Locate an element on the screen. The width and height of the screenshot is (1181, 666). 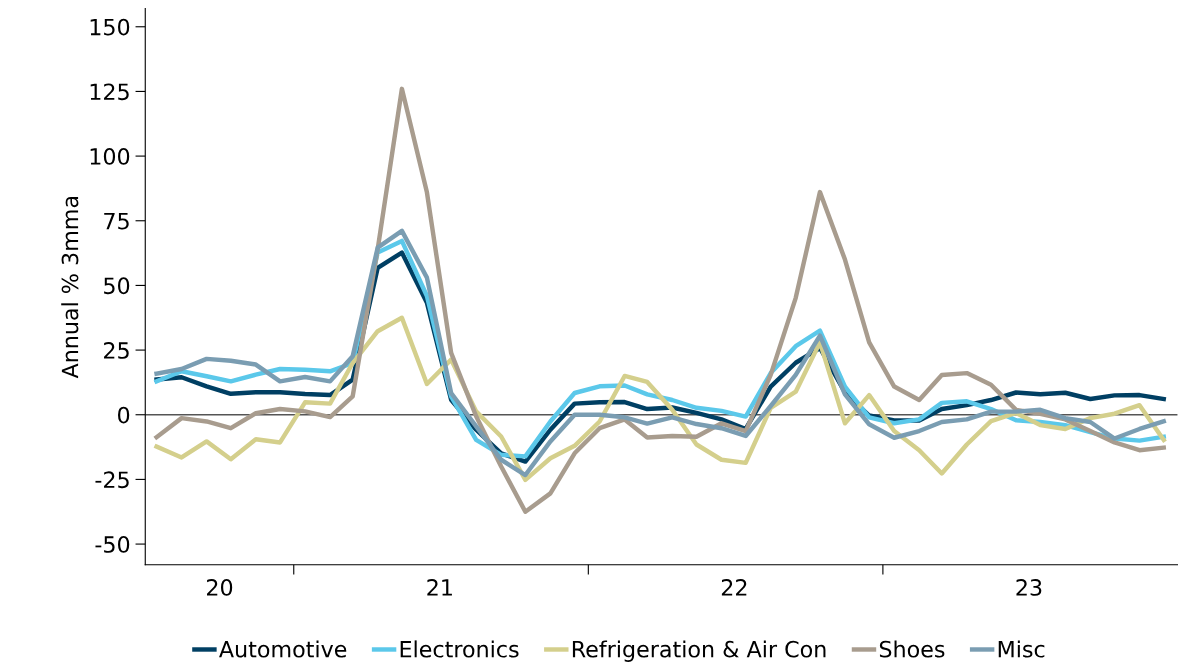
legend-label: Automotive is located at coordinates (283, 649).